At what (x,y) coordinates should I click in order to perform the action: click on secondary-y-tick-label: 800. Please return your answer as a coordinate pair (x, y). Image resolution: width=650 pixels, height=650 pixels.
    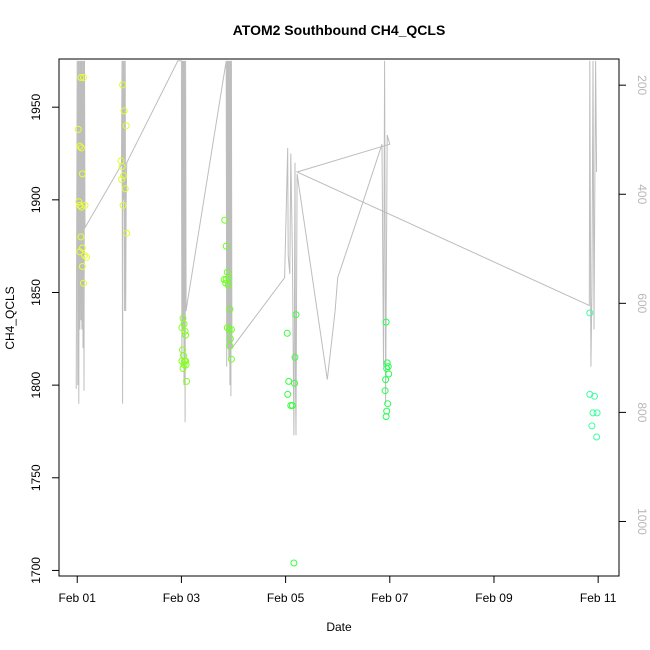
    Looking at the image, I should click on (642, 412).